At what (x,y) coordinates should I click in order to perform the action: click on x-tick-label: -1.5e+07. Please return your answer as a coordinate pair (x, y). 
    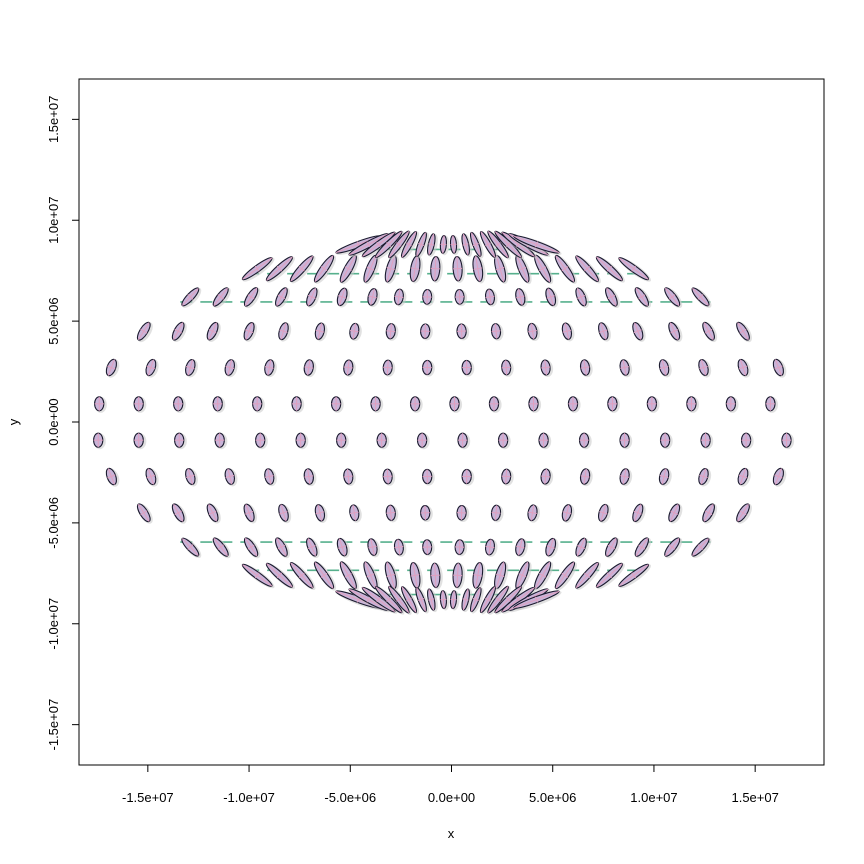
    Looking at the image, I should click on (148, 797).